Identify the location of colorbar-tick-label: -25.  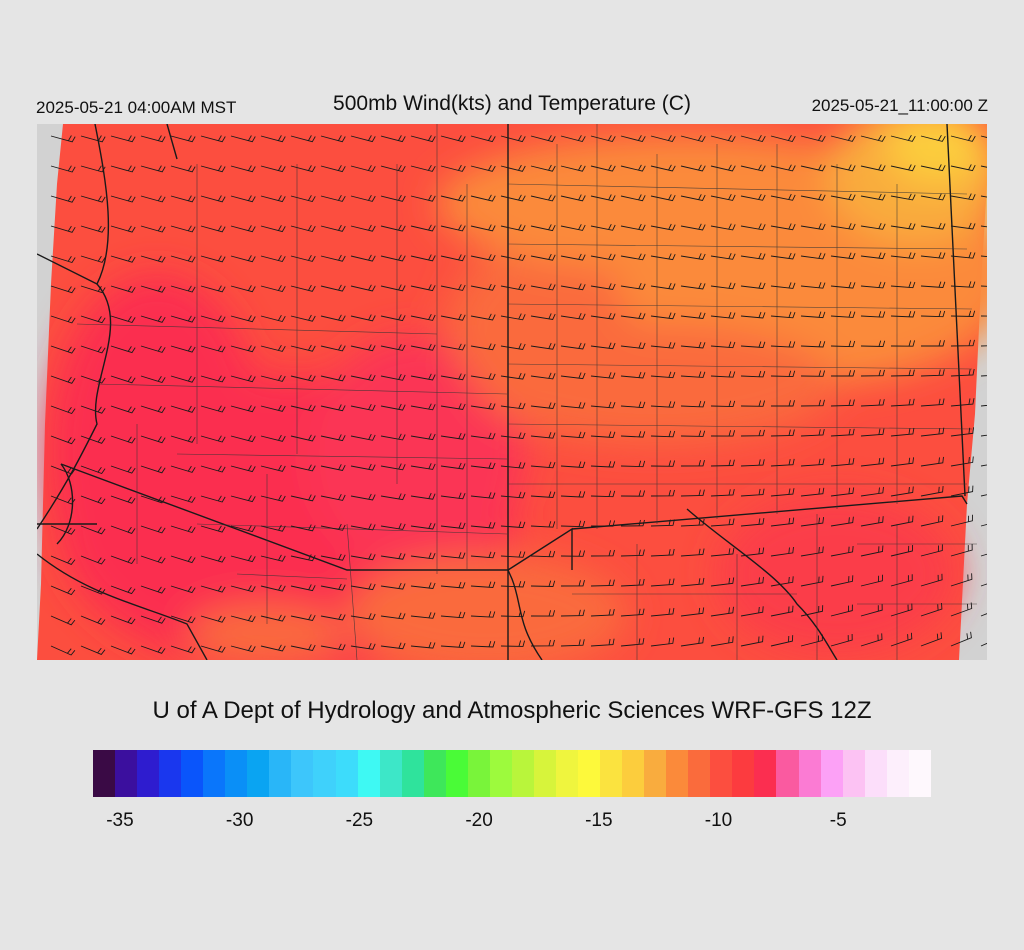
(359, 820).